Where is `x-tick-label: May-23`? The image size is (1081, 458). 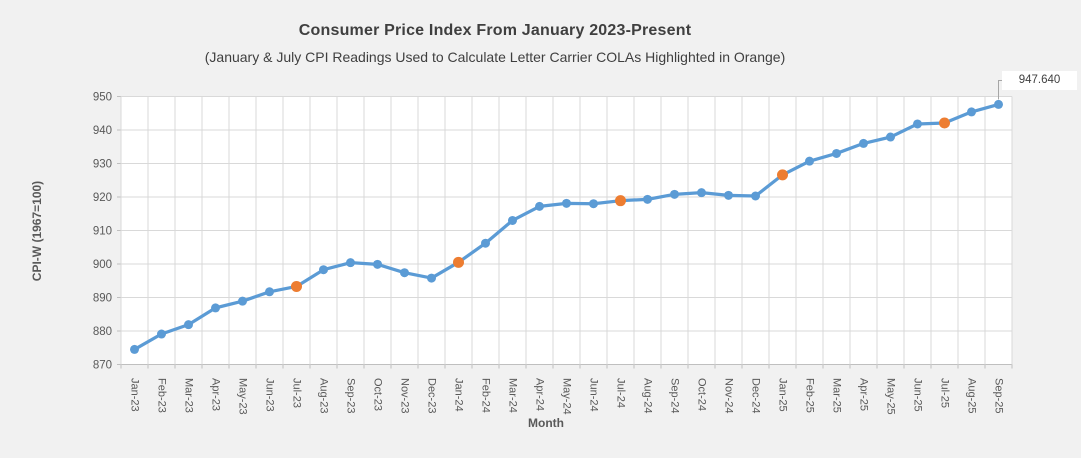 x-tick-label: May-23 is located at coordinates (243, 396).